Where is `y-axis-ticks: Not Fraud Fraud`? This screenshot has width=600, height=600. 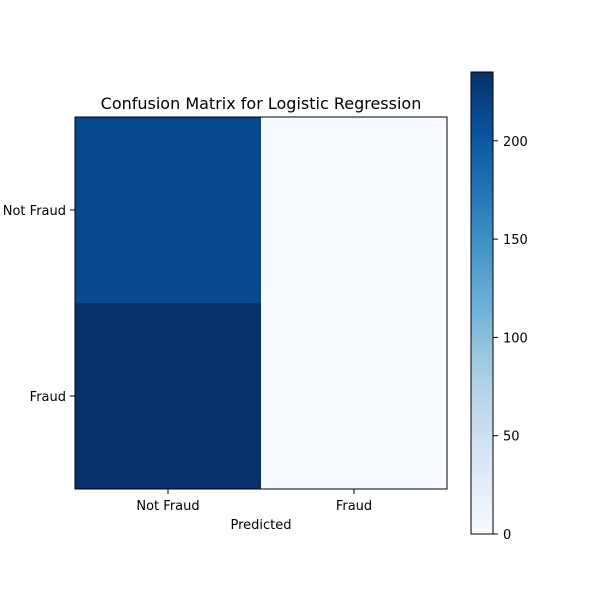
y-axis-ticks: Not Fraud Fraud is located at coordinates (39, 304).